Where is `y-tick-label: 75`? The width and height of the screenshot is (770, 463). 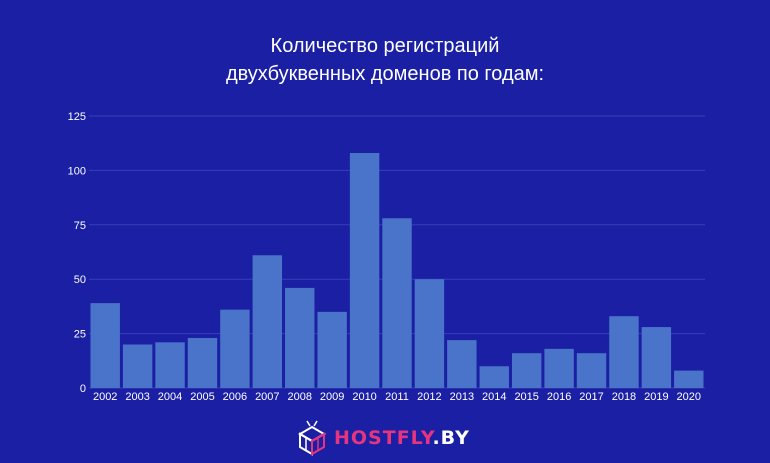
y-tick-label: 75 is located at coordinates (80, 226).